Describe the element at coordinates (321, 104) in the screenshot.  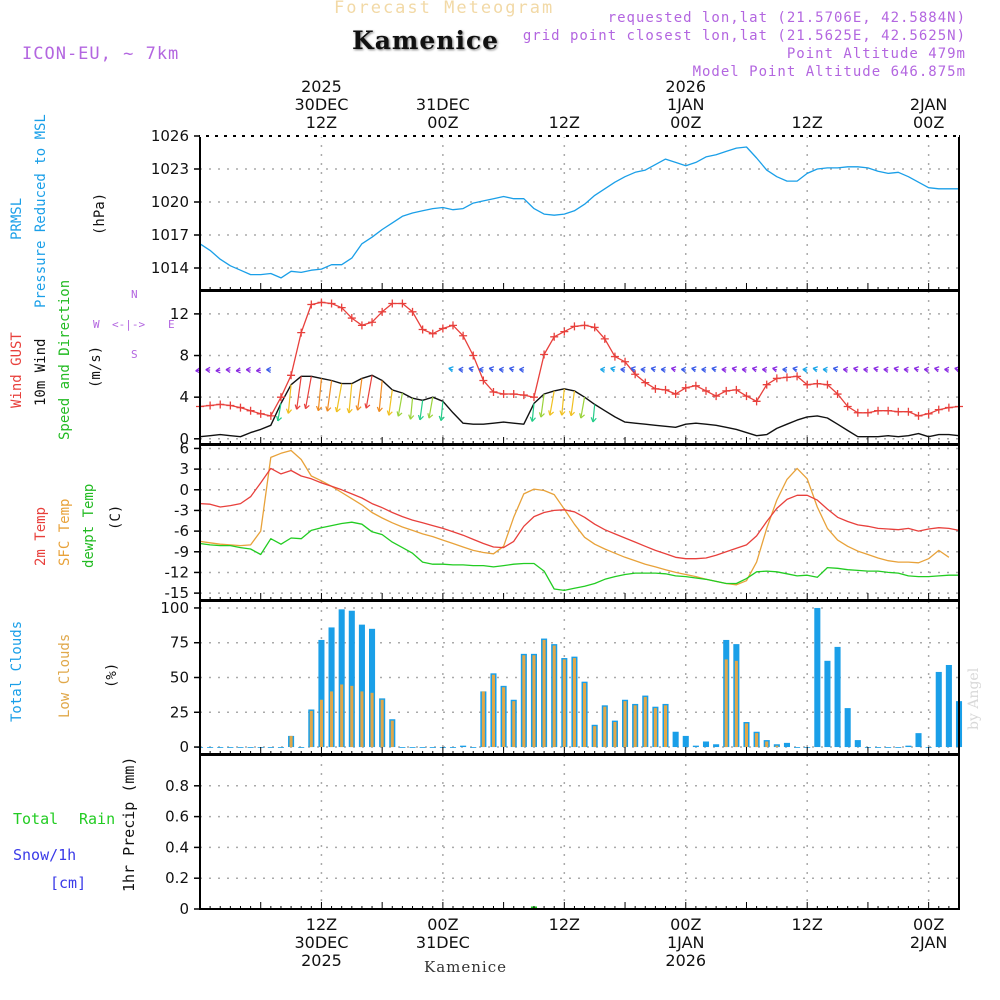
I see `time-label-top: 30DEC` at that location.